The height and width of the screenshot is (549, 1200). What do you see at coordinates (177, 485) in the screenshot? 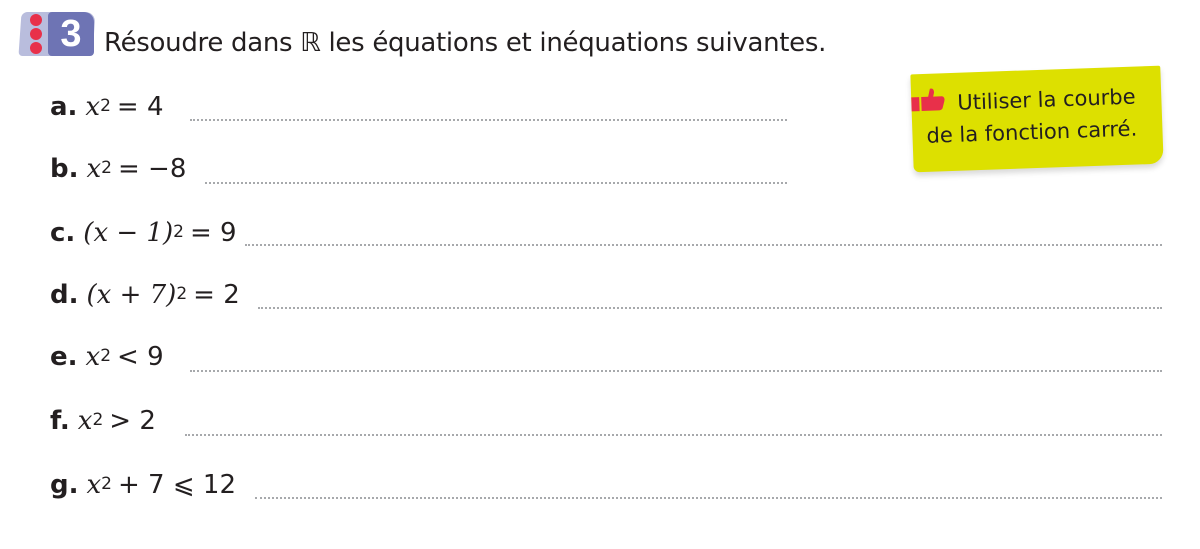
I see `item-rhs: + 7 ⩽ 12` at bounding box center [177, 485].